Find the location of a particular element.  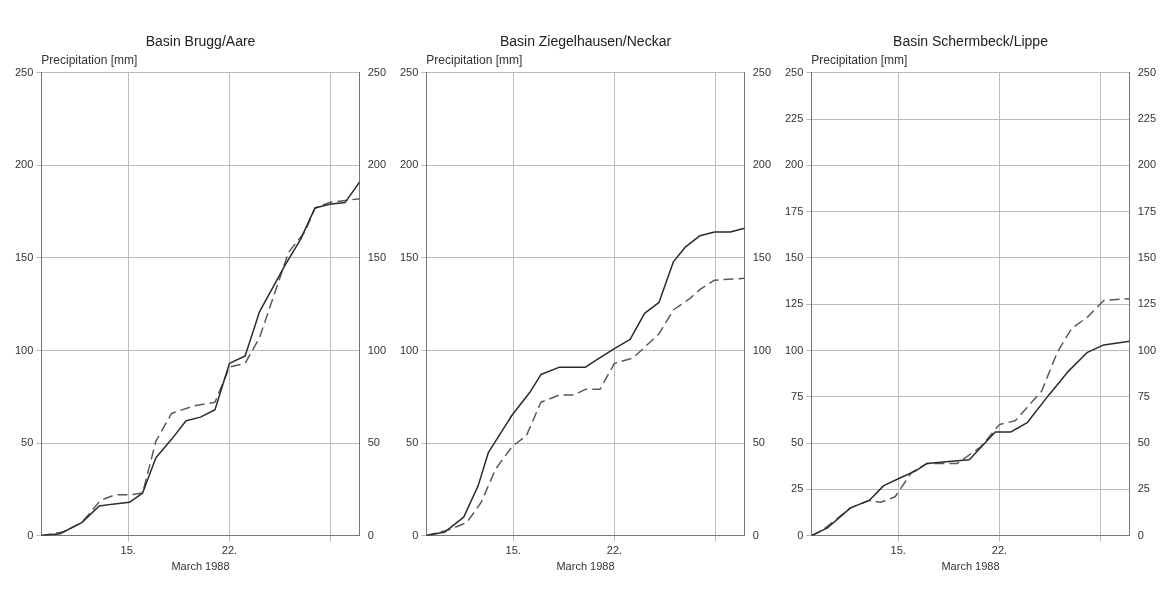

y2-tick-label: 175 is located at coordinates (1147, 210).